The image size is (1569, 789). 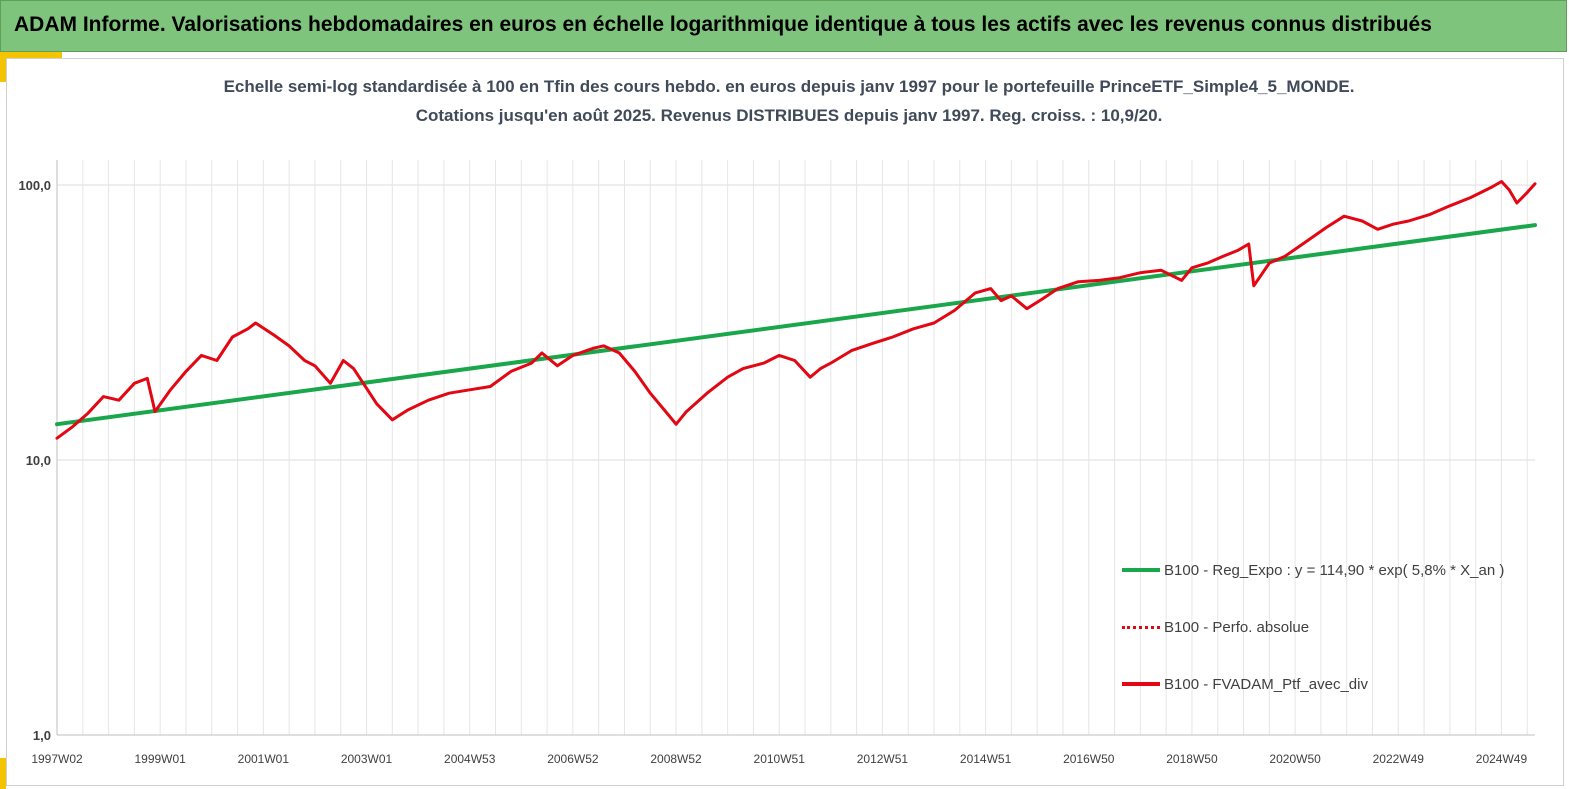 I want to click on accent-bar-left, so click(x=3, y=67).